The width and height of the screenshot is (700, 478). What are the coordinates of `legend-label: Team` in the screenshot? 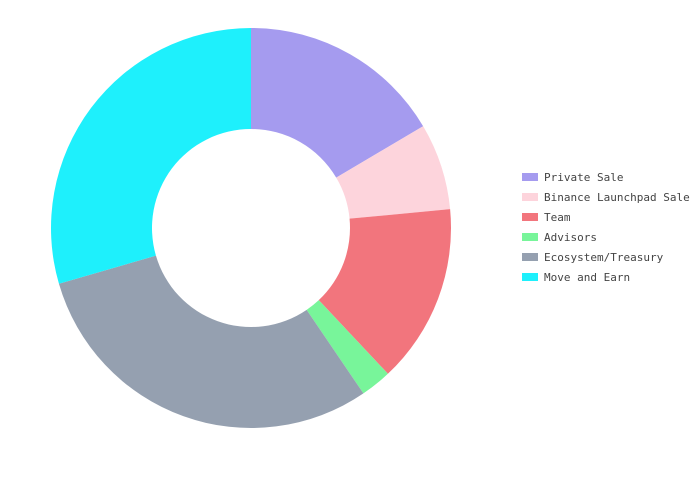 It's located at (557, 217).